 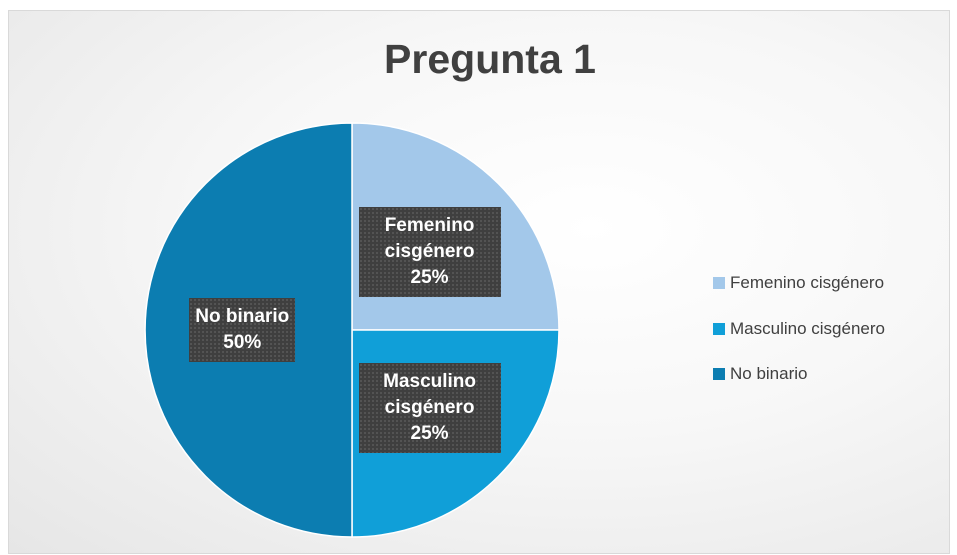 What do you see at coordinates (242, 342) in the screenshot?
I see `data-label-value: 50%` at bounding box center [242, 342].